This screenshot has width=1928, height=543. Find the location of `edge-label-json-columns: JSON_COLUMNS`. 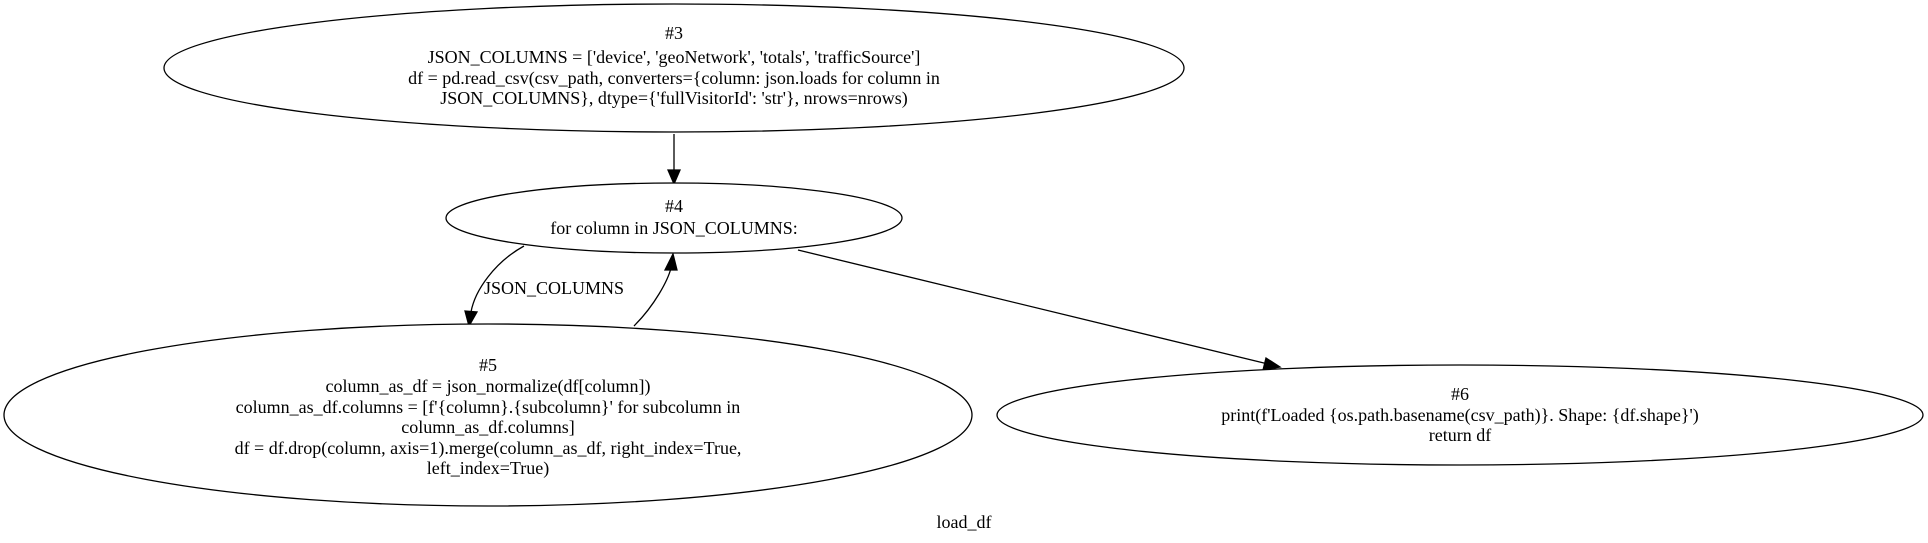

edge-label-json-columns: JSON_COLUMNS is located at coordinates (554, 288).